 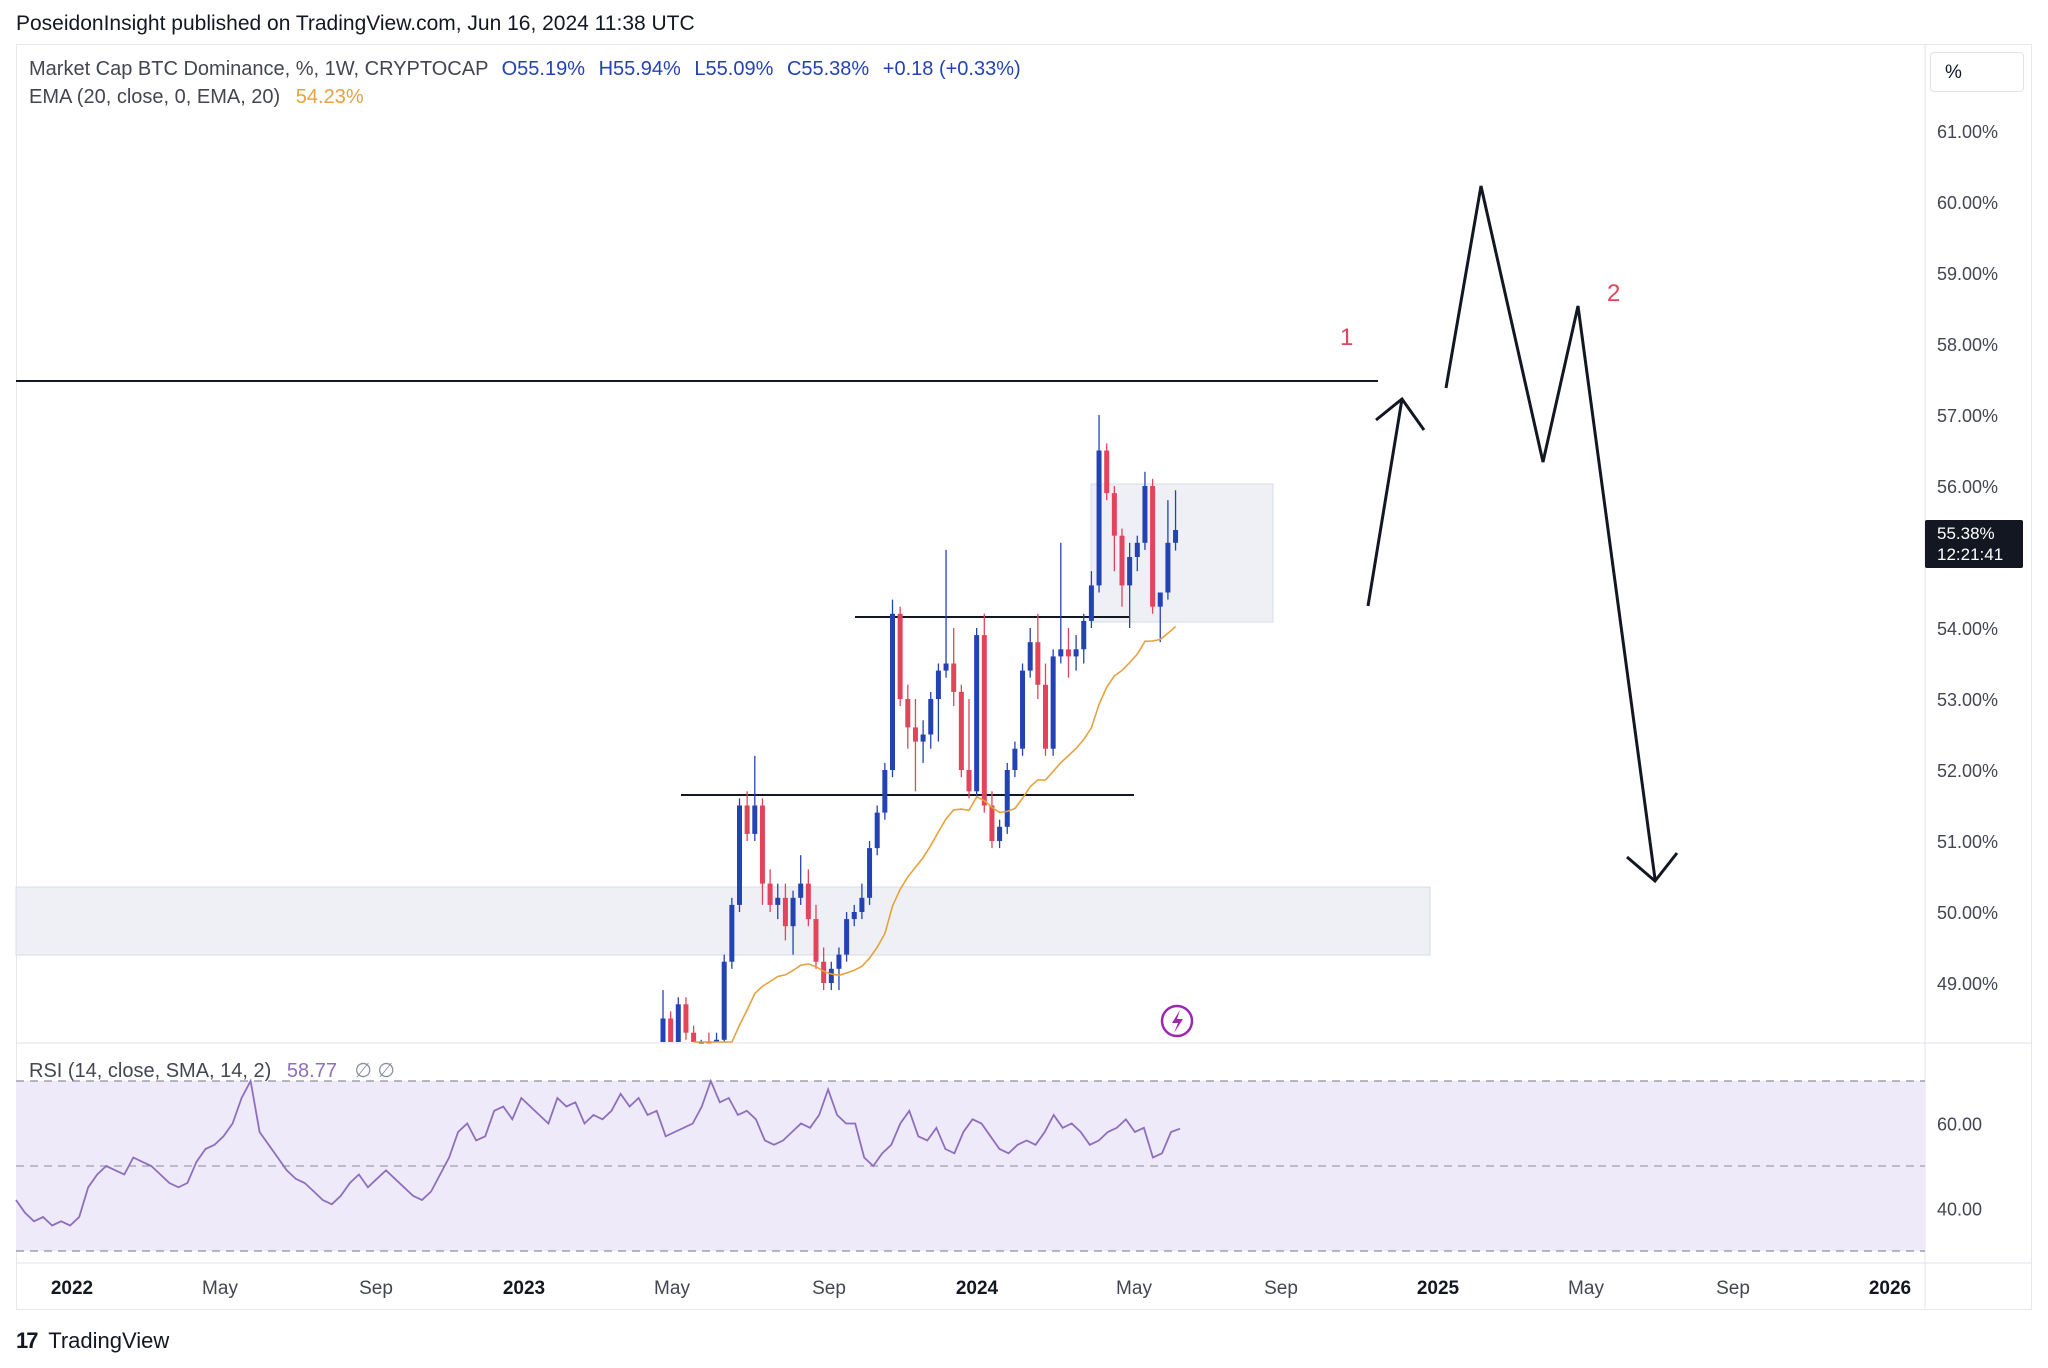 I want to click on change-value: +0.18 (+0.33%), so click(x=951, y=69).